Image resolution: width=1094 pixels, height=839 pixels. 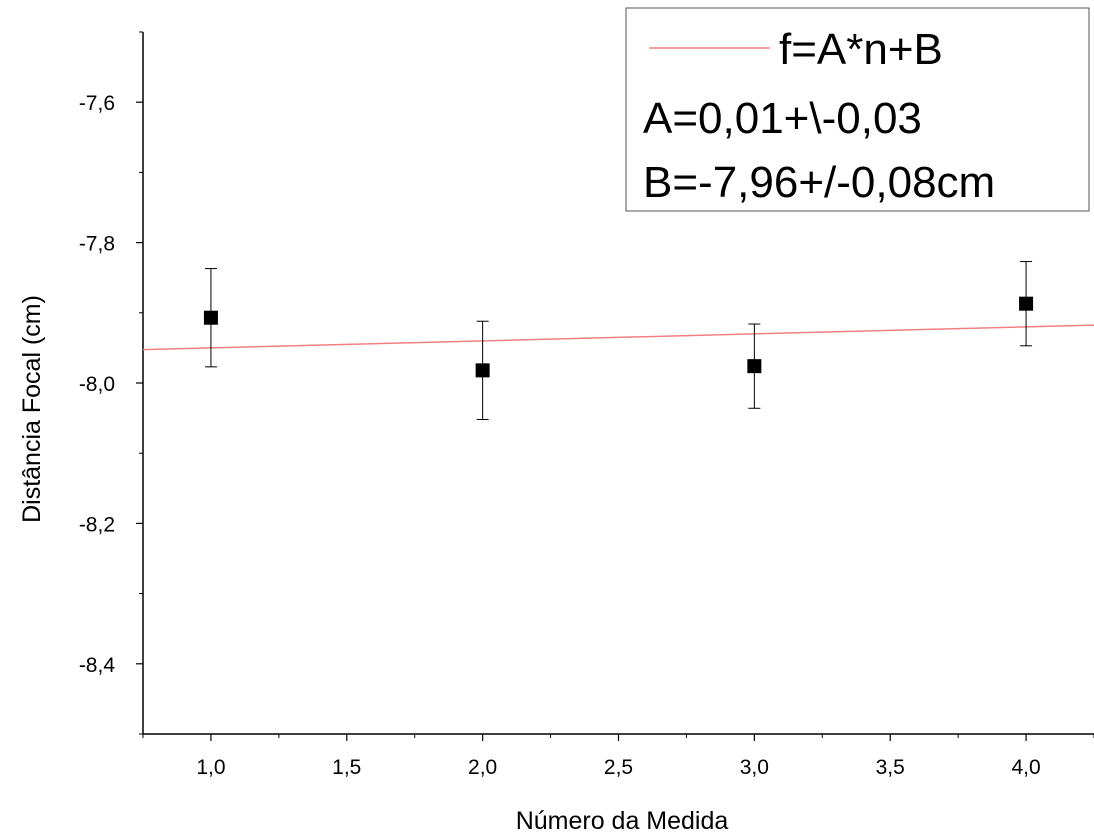 What do you see at coordinates (754, 767) in the screenshot?
I see `x-tick-label: 3,0` at bounding box center [754, 767].